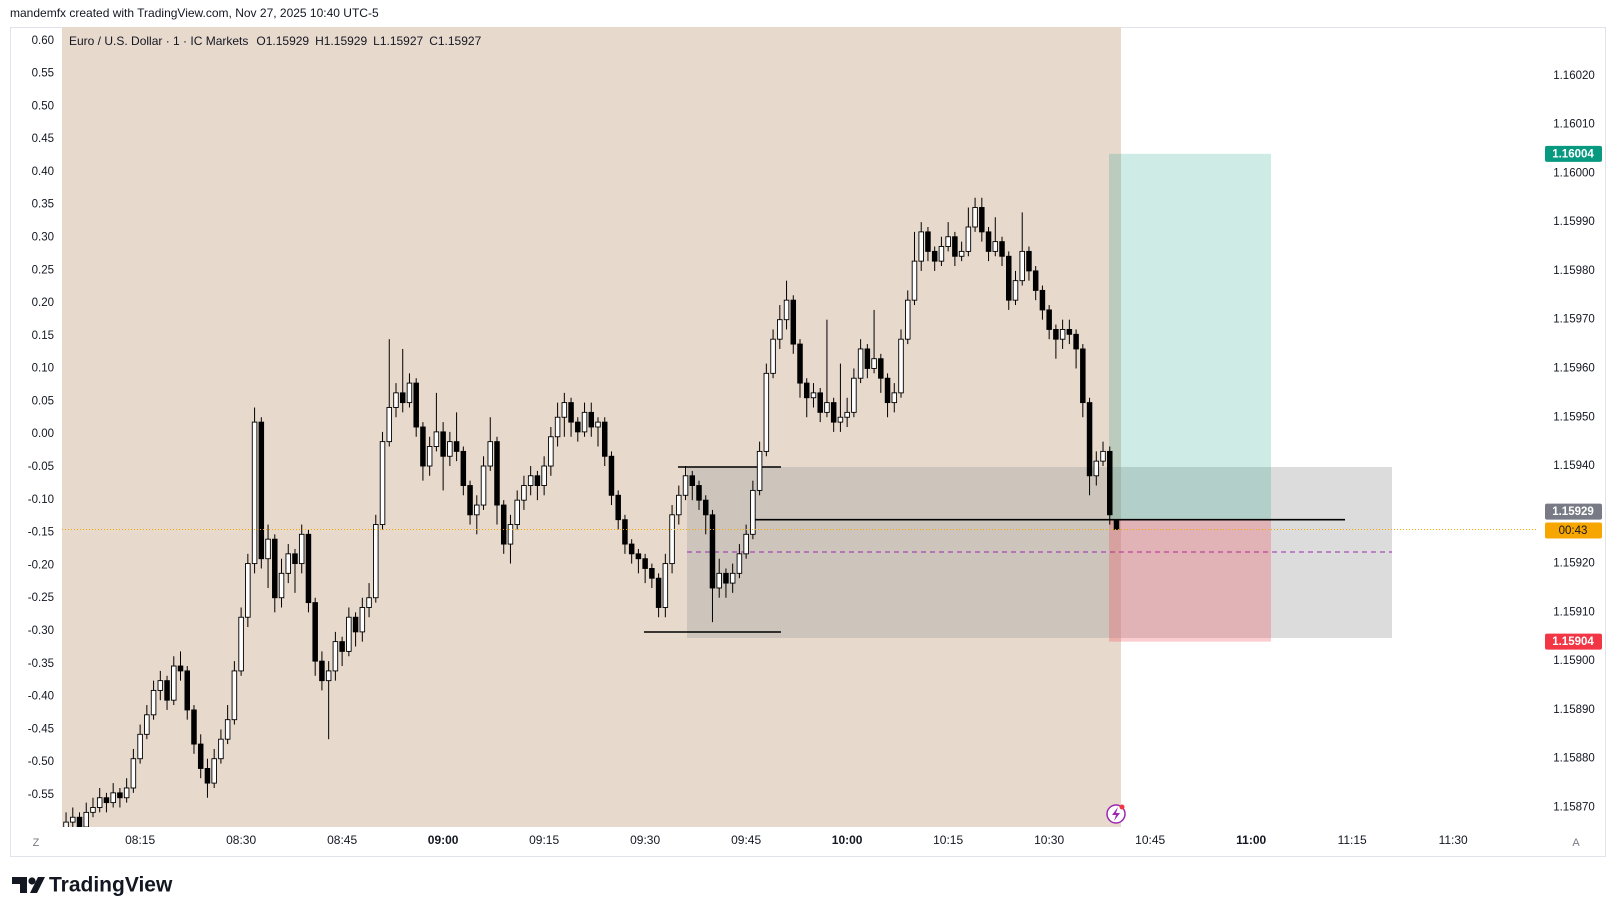  Describe the element at coordinates (948, 840) in the screenshot. I see `x-tick-label: 10:15` at that location.